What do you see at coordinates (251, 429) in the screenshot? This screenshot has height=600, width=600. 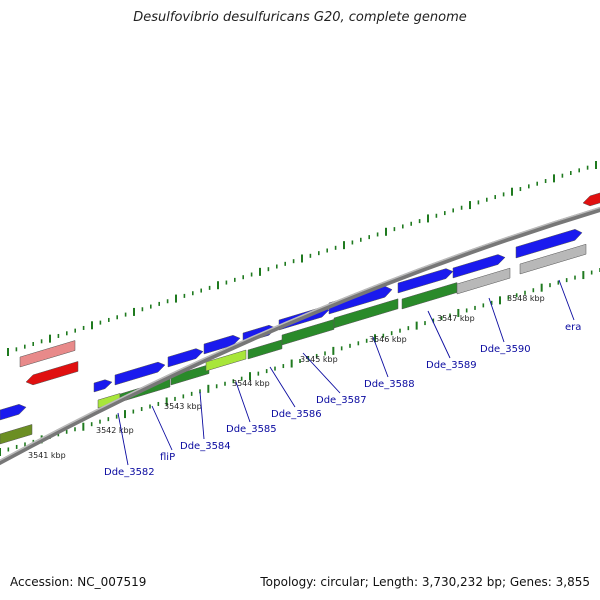 I see `gene-label: Dde_3585` at bounding box center [251, 429].